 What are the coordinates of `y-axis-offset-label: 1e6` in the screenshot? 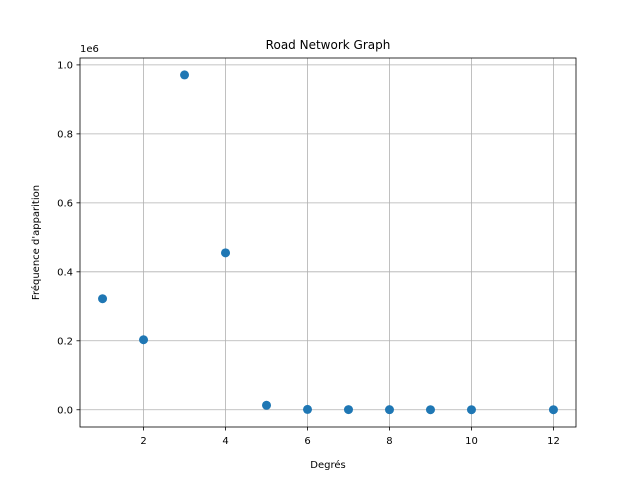 It's located at (89, 49).